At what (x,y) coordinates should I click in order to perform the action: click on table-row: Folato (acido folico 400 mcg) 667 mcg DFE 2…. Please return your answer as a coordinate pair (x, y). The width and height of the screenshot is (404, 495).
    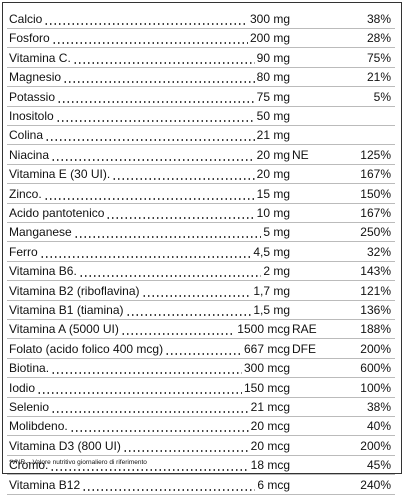
    Looking at the image, I should click on (201, 349).